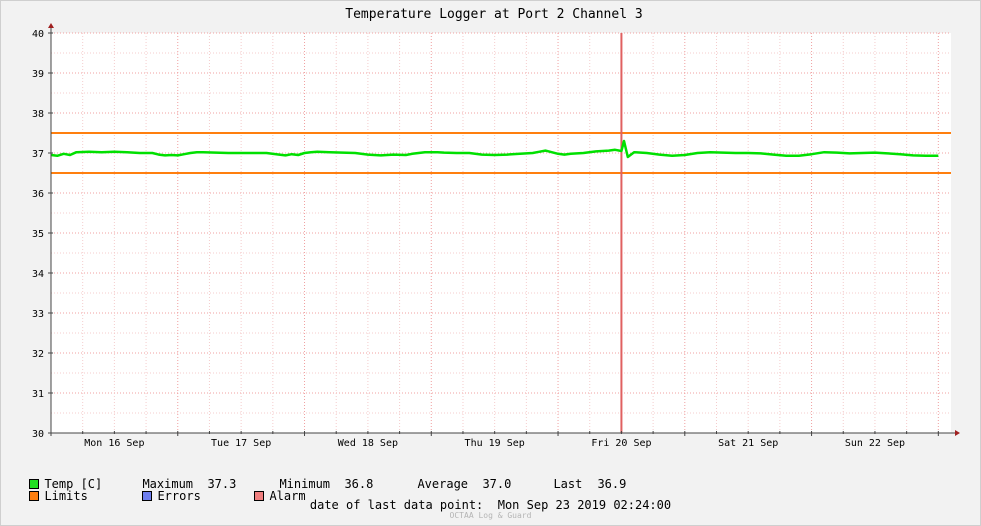  Describe the element at coordinates (168, 484) in the screenshot. I see `max-label: Maximum` at that location.